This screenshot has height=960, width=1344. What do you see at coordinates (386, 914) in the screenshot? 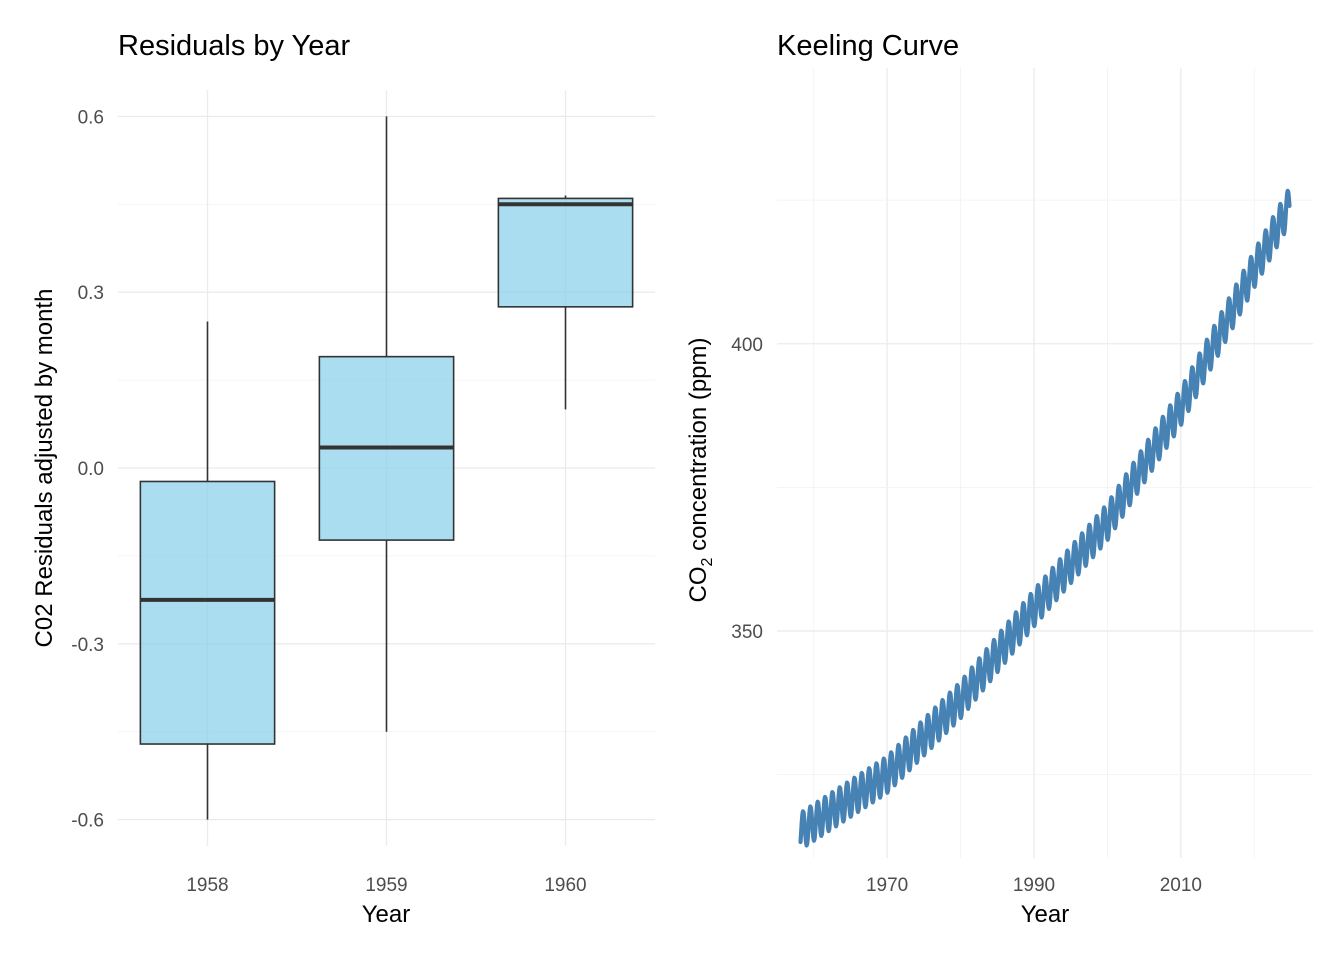
I see `boxplot-x-axis-title: Year` at bounding box center [386, 914].